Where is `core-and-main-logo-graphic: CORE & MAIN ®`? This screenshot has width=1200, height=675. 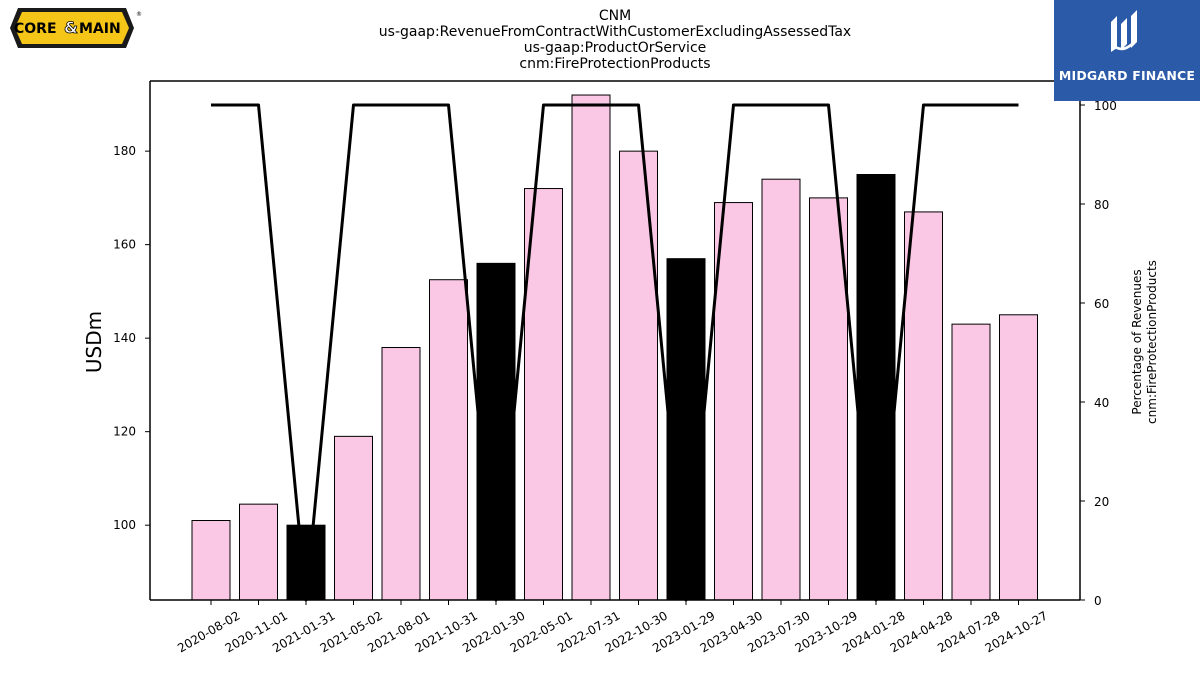 core-and-main-logo-graphic: CORE & MAIN ® is located at coordinates (76, 28).